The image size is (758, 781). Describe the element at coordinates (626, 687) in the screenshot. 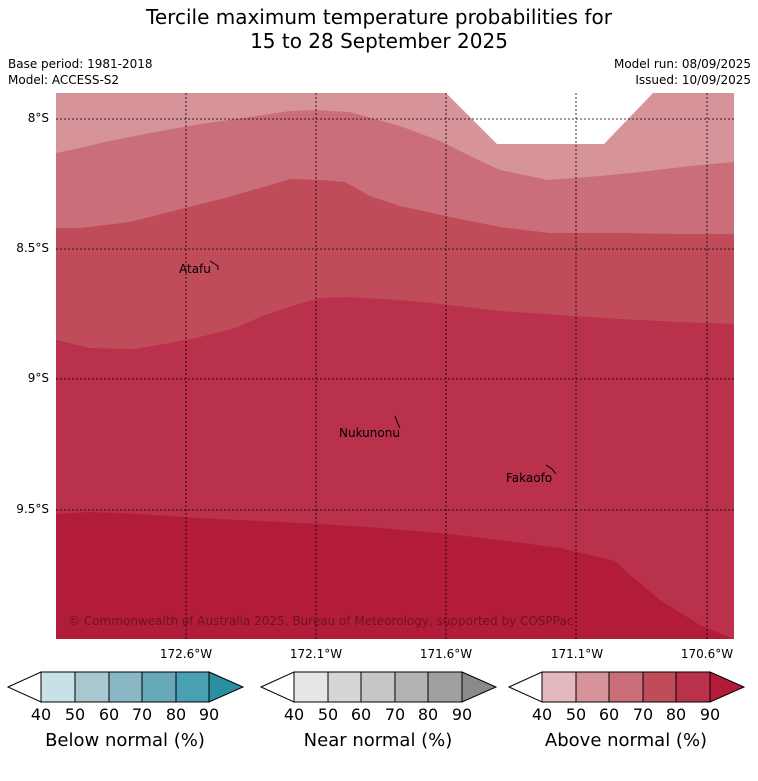

I see `colorbar-above` at that location.